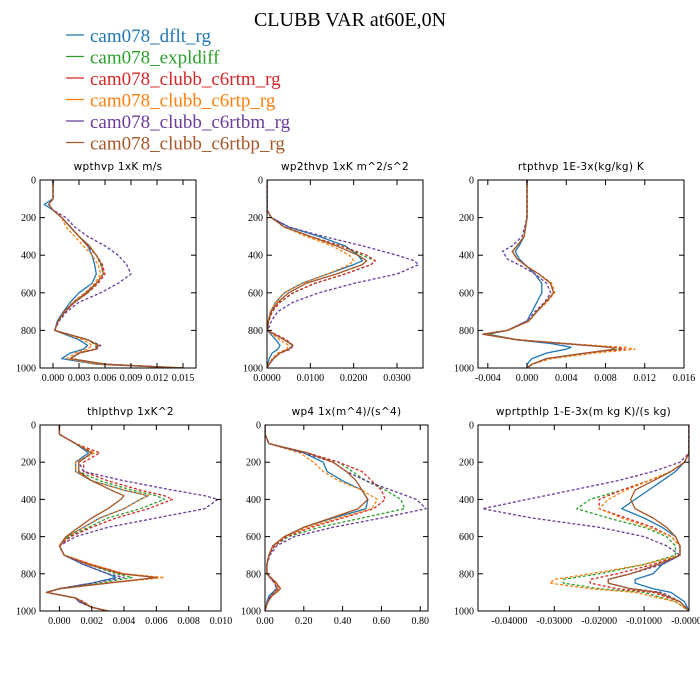 The image size is (700, 700). What do you see at coordinates (350, 20) in the screenshot?
I see `figure-title: CLUBB VAR at60E,0N` at bounding box center [350, 20].